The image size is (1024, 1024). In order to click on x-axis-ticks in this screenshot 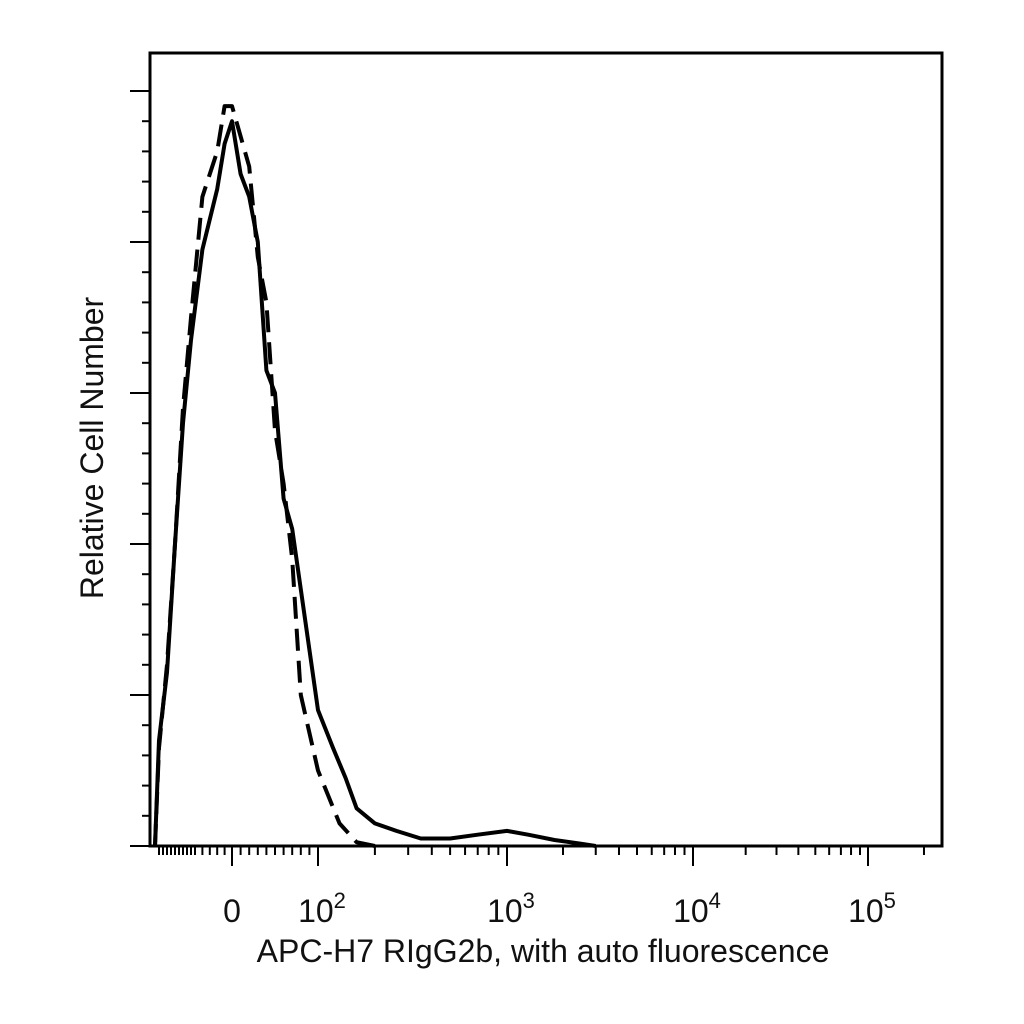, I will do `click(541, 856)`.